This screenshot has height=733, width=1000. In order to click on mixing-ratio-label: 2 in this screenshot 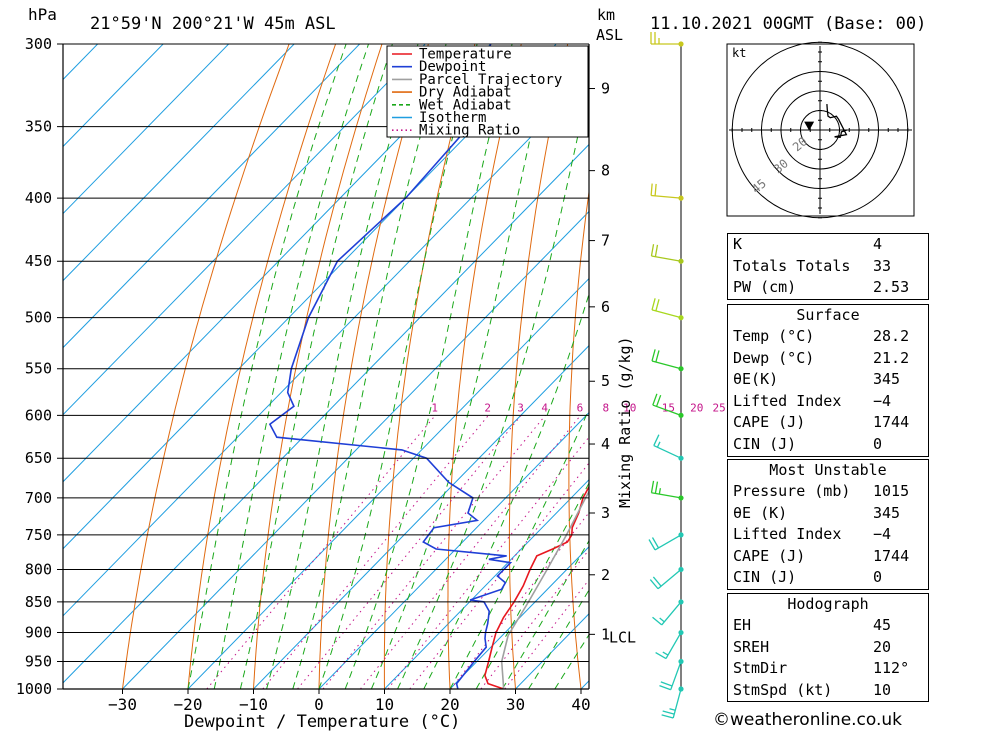, I will do `click(487, 407)`.